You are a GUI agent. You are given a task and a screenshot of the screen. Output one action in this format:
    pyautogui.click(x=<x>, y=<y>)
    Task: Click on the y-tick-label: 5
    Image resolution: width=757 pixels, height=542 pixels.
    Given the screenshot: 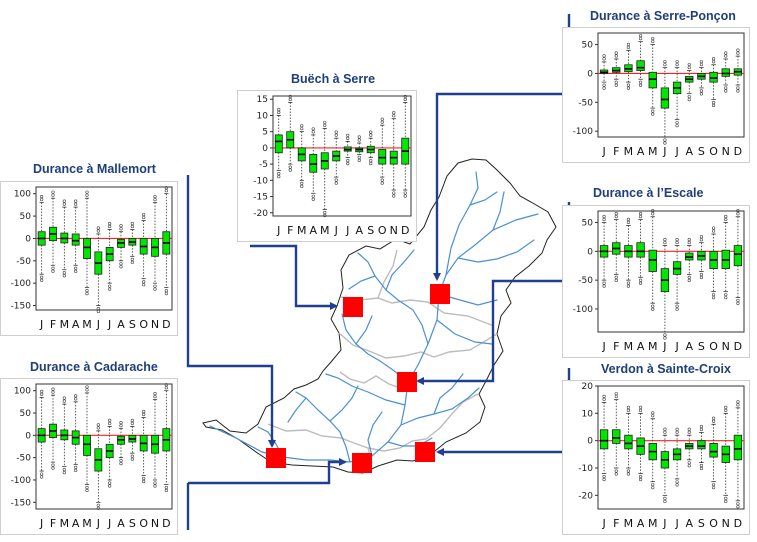 What is the action you would take?
    pyautogui.click(x=265, y=133)
    